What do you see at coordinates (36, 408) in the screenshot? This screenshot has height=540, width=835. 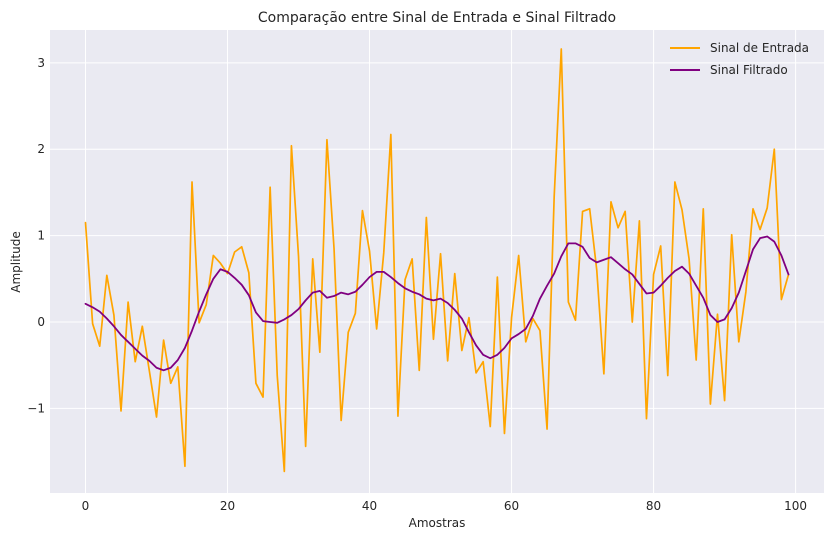 I see `y-tick-label: −1` at bounding box center [36, 408].